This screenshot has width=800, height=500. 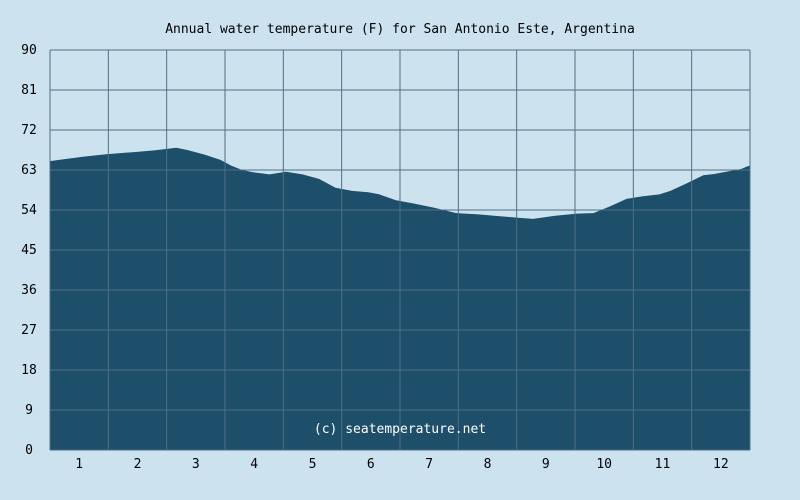 I want to click on x-axis: 1 2 3 4 5 6 7 8 9 10 11 12, so click(x=401, y=464).